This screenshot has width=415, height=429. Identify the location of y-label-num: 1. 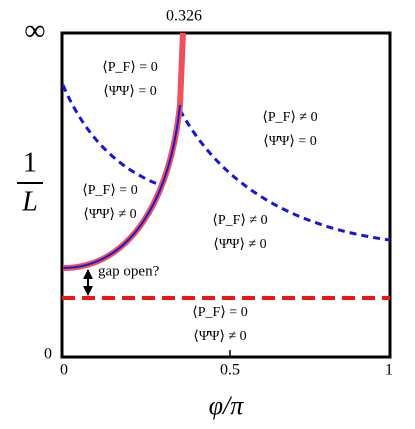
(30, 162).